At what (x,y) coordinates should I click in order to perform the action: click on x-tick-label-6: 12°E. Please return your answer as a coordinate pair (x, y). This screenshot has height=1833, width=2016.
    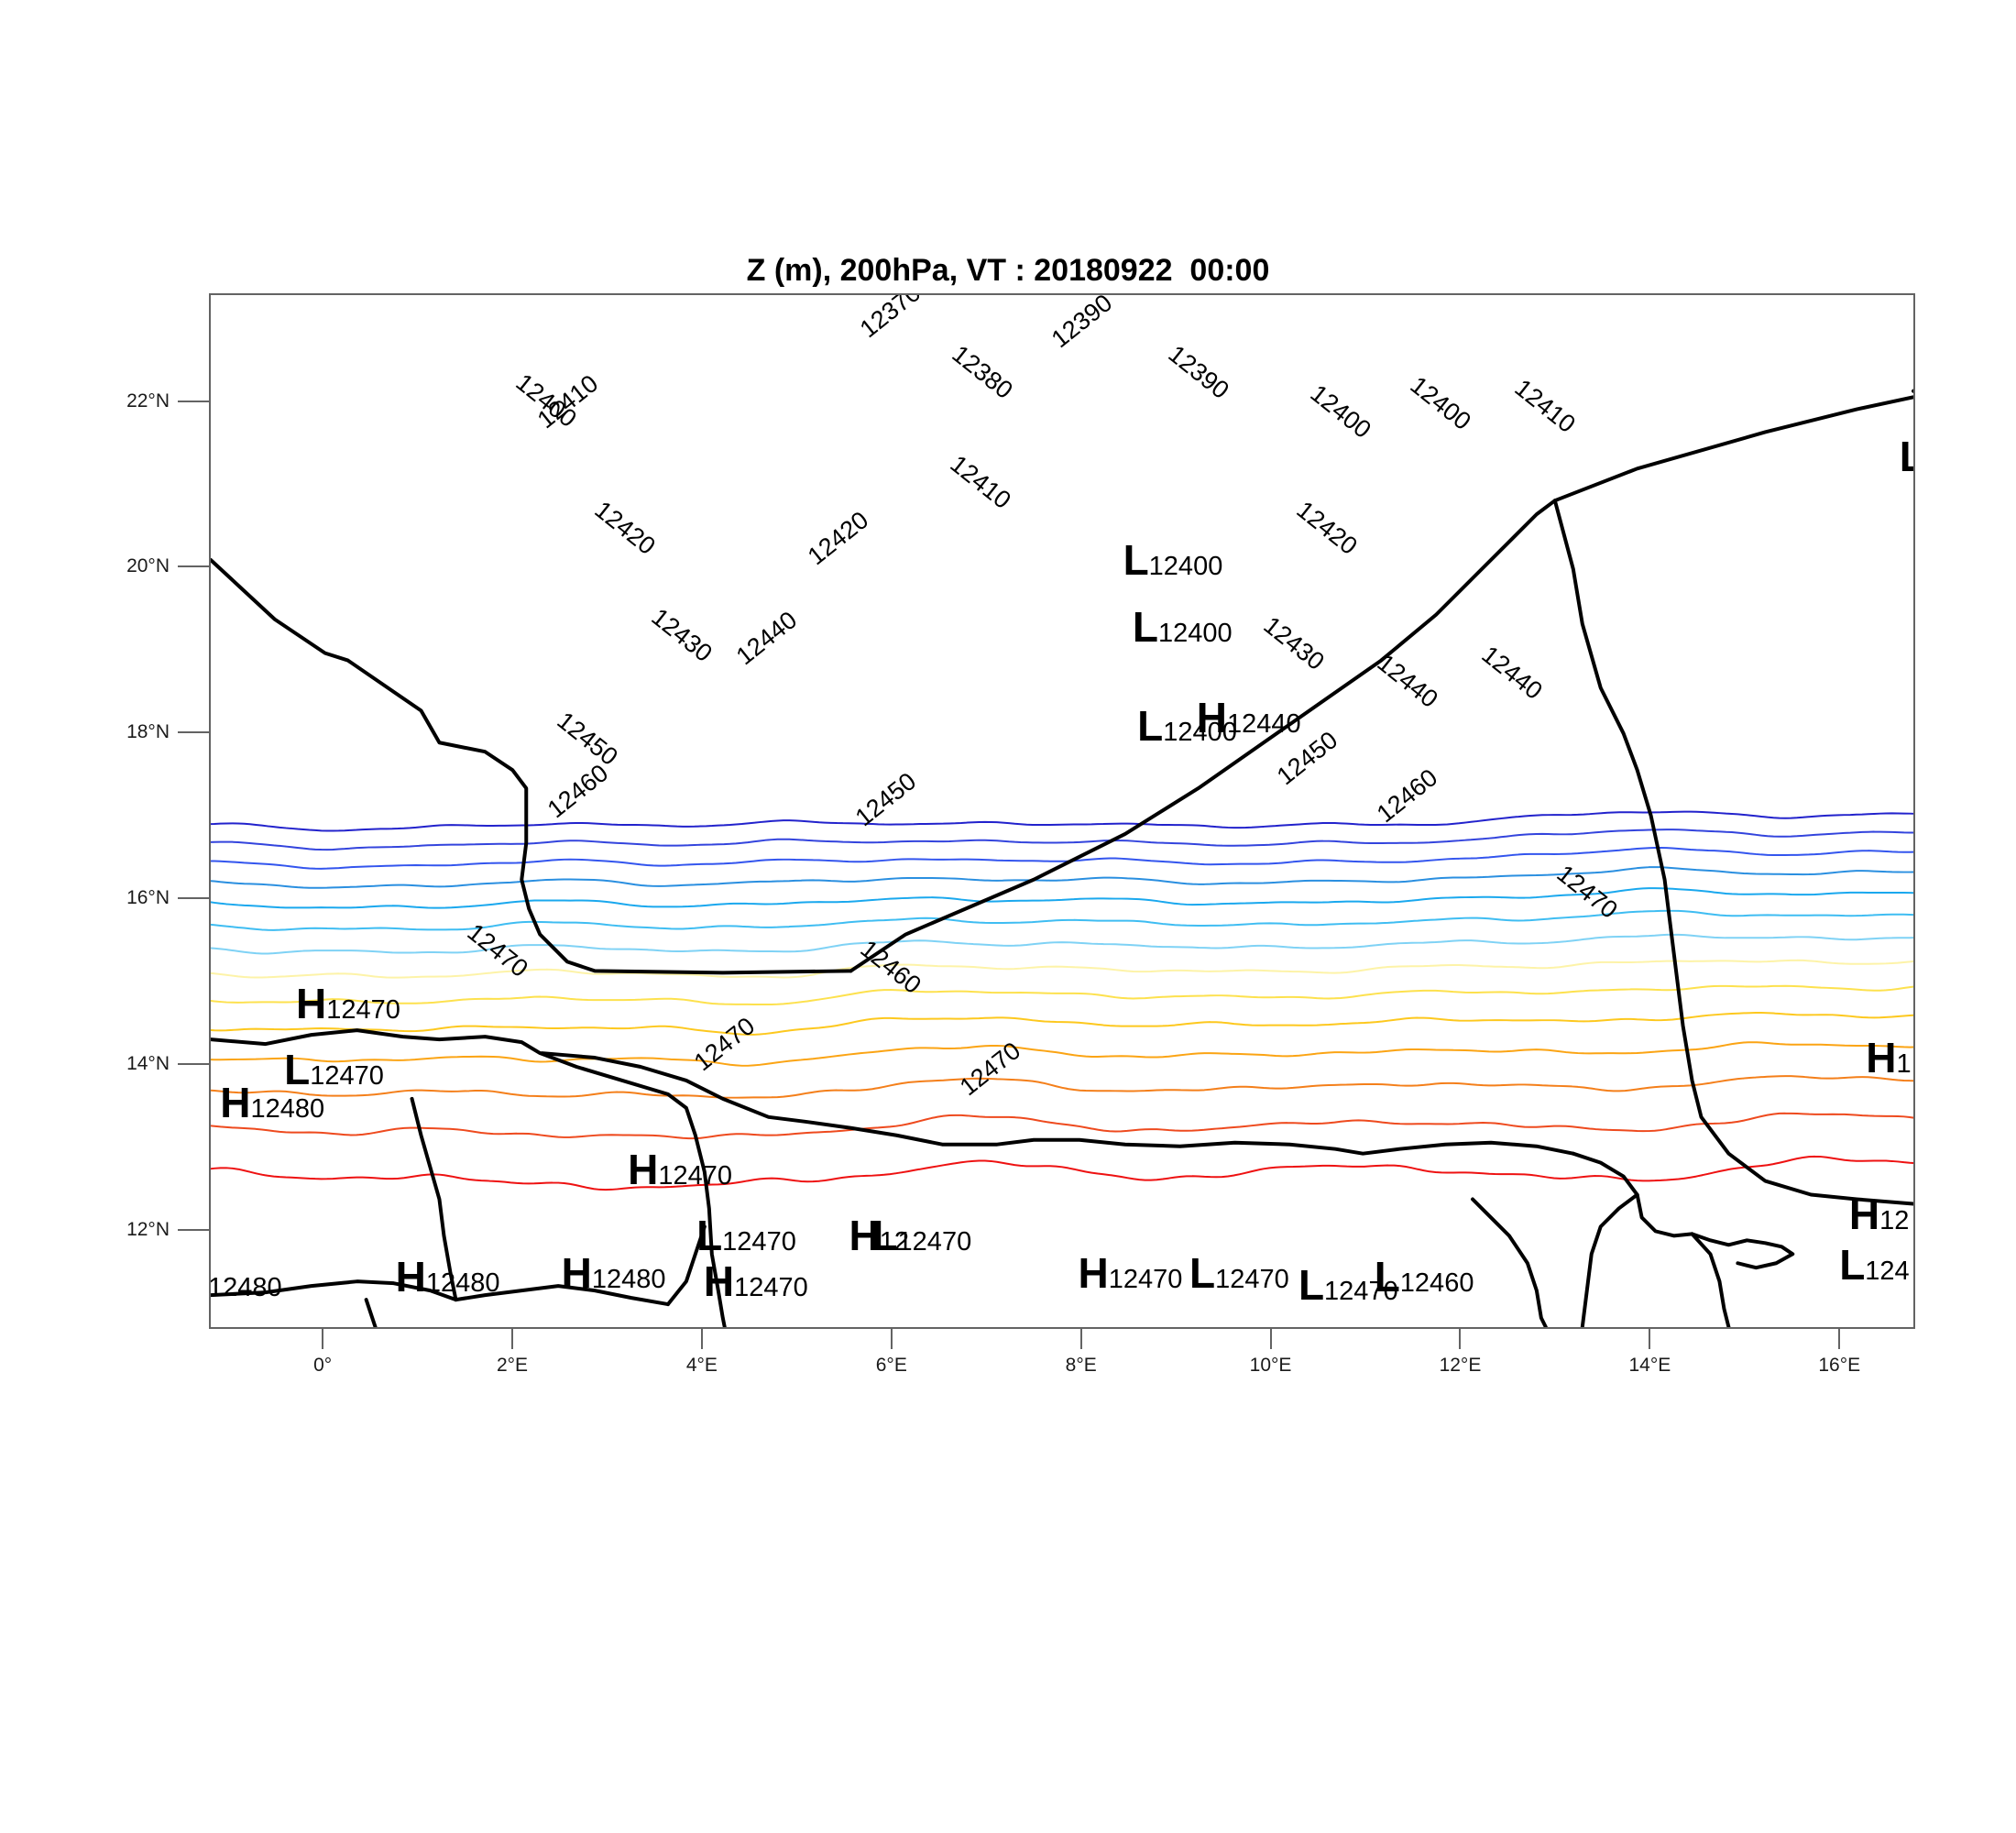
    Looking at the image, I should click on (1460, 1365).